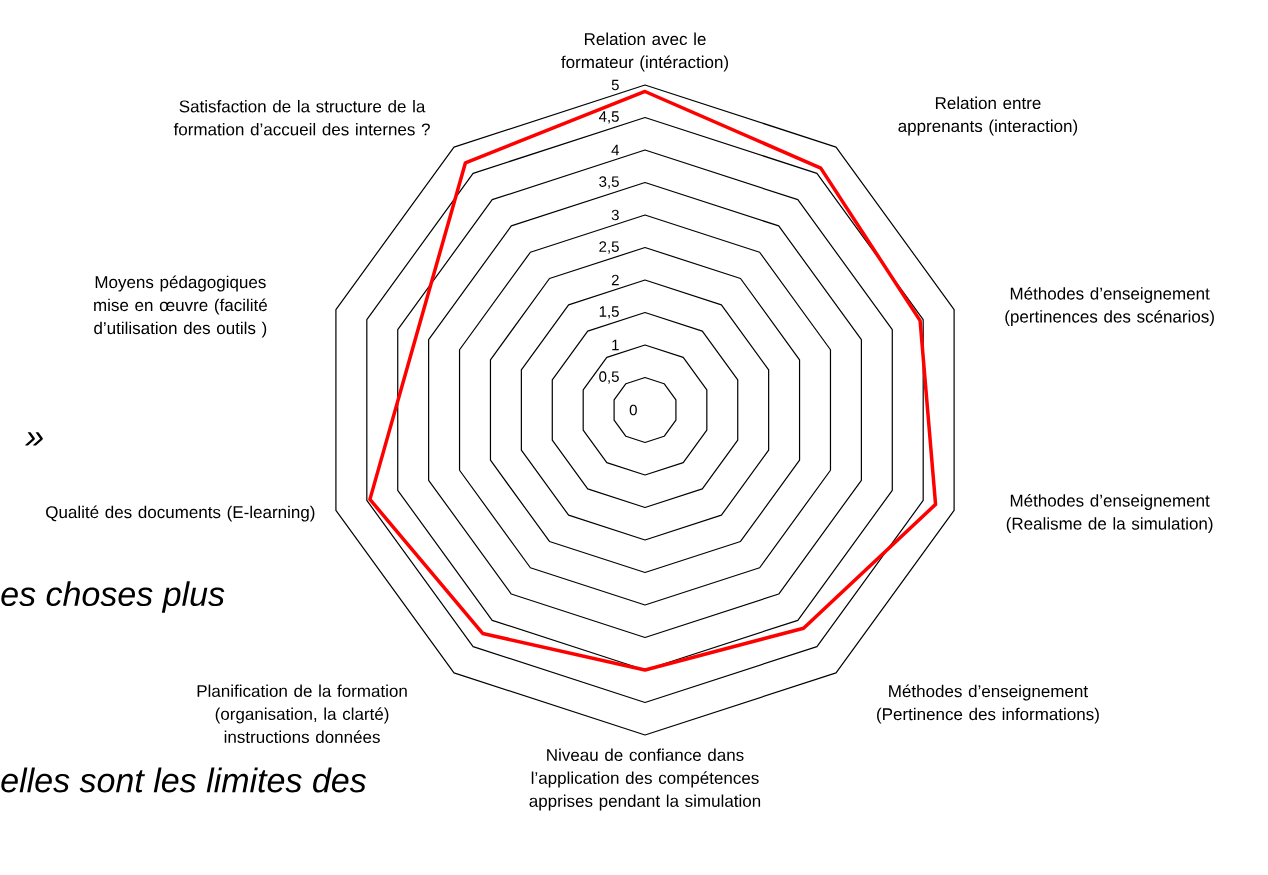 The image size is (1268, 875). I want to click on y-tick-label: 1,5, so click(609, 312).